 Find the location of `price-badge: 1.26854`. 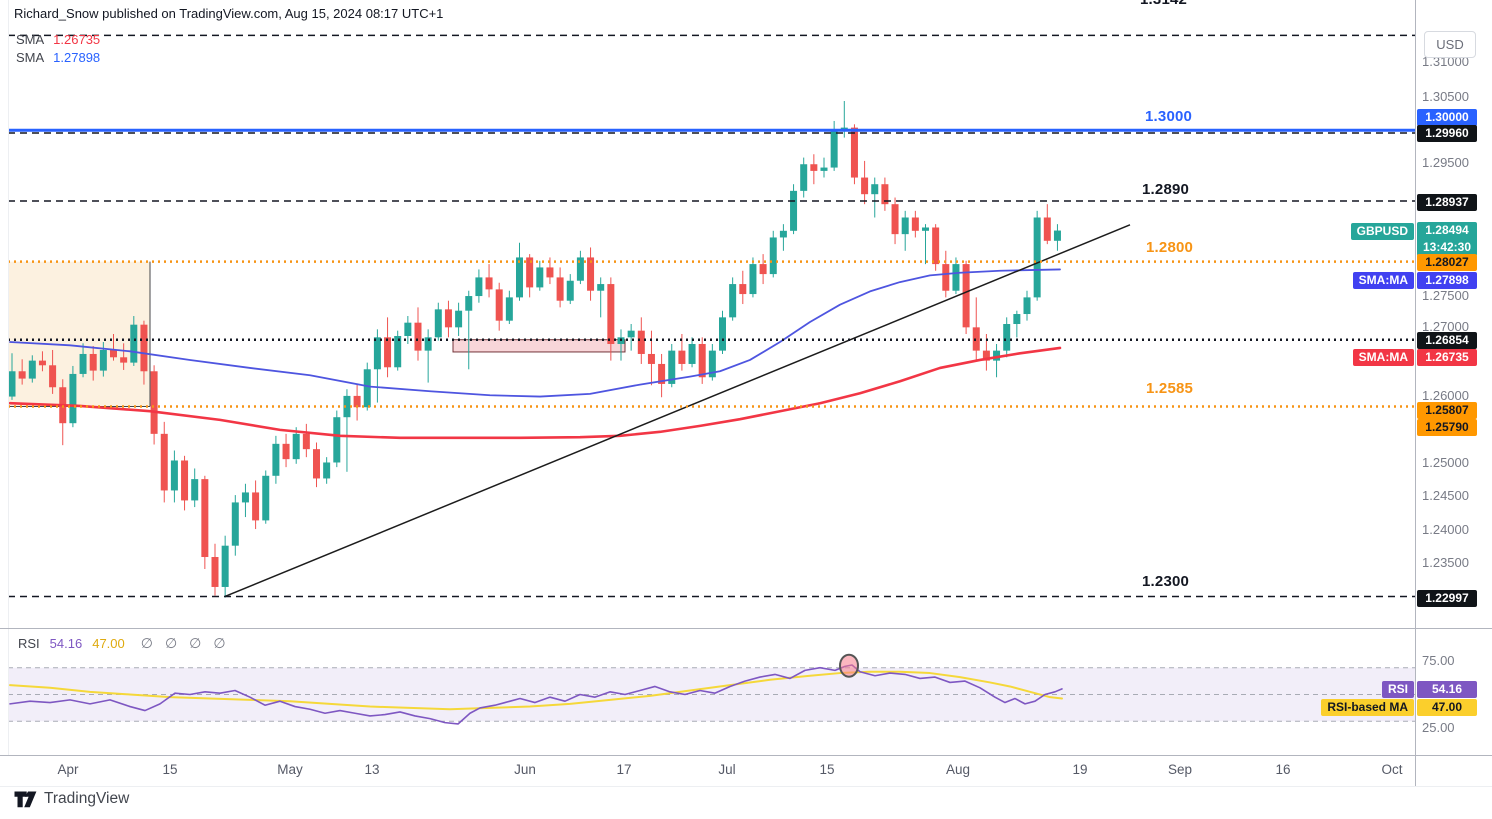

price-badge: 1.26854 is located at coordinates (1447, 340).